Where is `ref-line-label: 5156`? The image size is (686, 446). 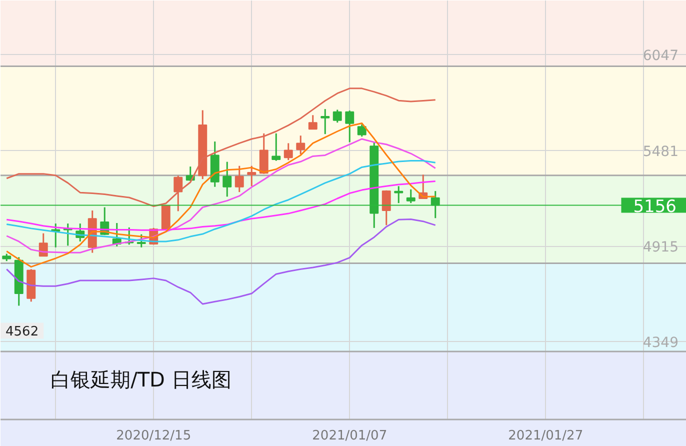
ref-line-label: 5156 is located at coordinates (654, 206).